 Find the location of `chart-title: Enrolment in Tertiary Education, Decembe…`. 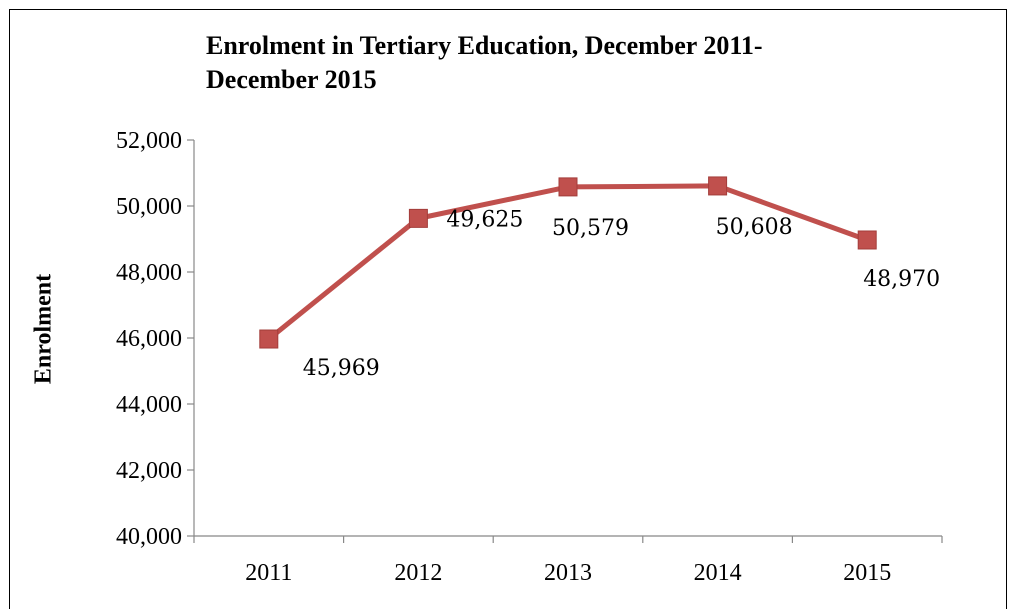

chart-title: Enrolment in Tertiary Education, Decembe… is located at coordinates (484, 62).